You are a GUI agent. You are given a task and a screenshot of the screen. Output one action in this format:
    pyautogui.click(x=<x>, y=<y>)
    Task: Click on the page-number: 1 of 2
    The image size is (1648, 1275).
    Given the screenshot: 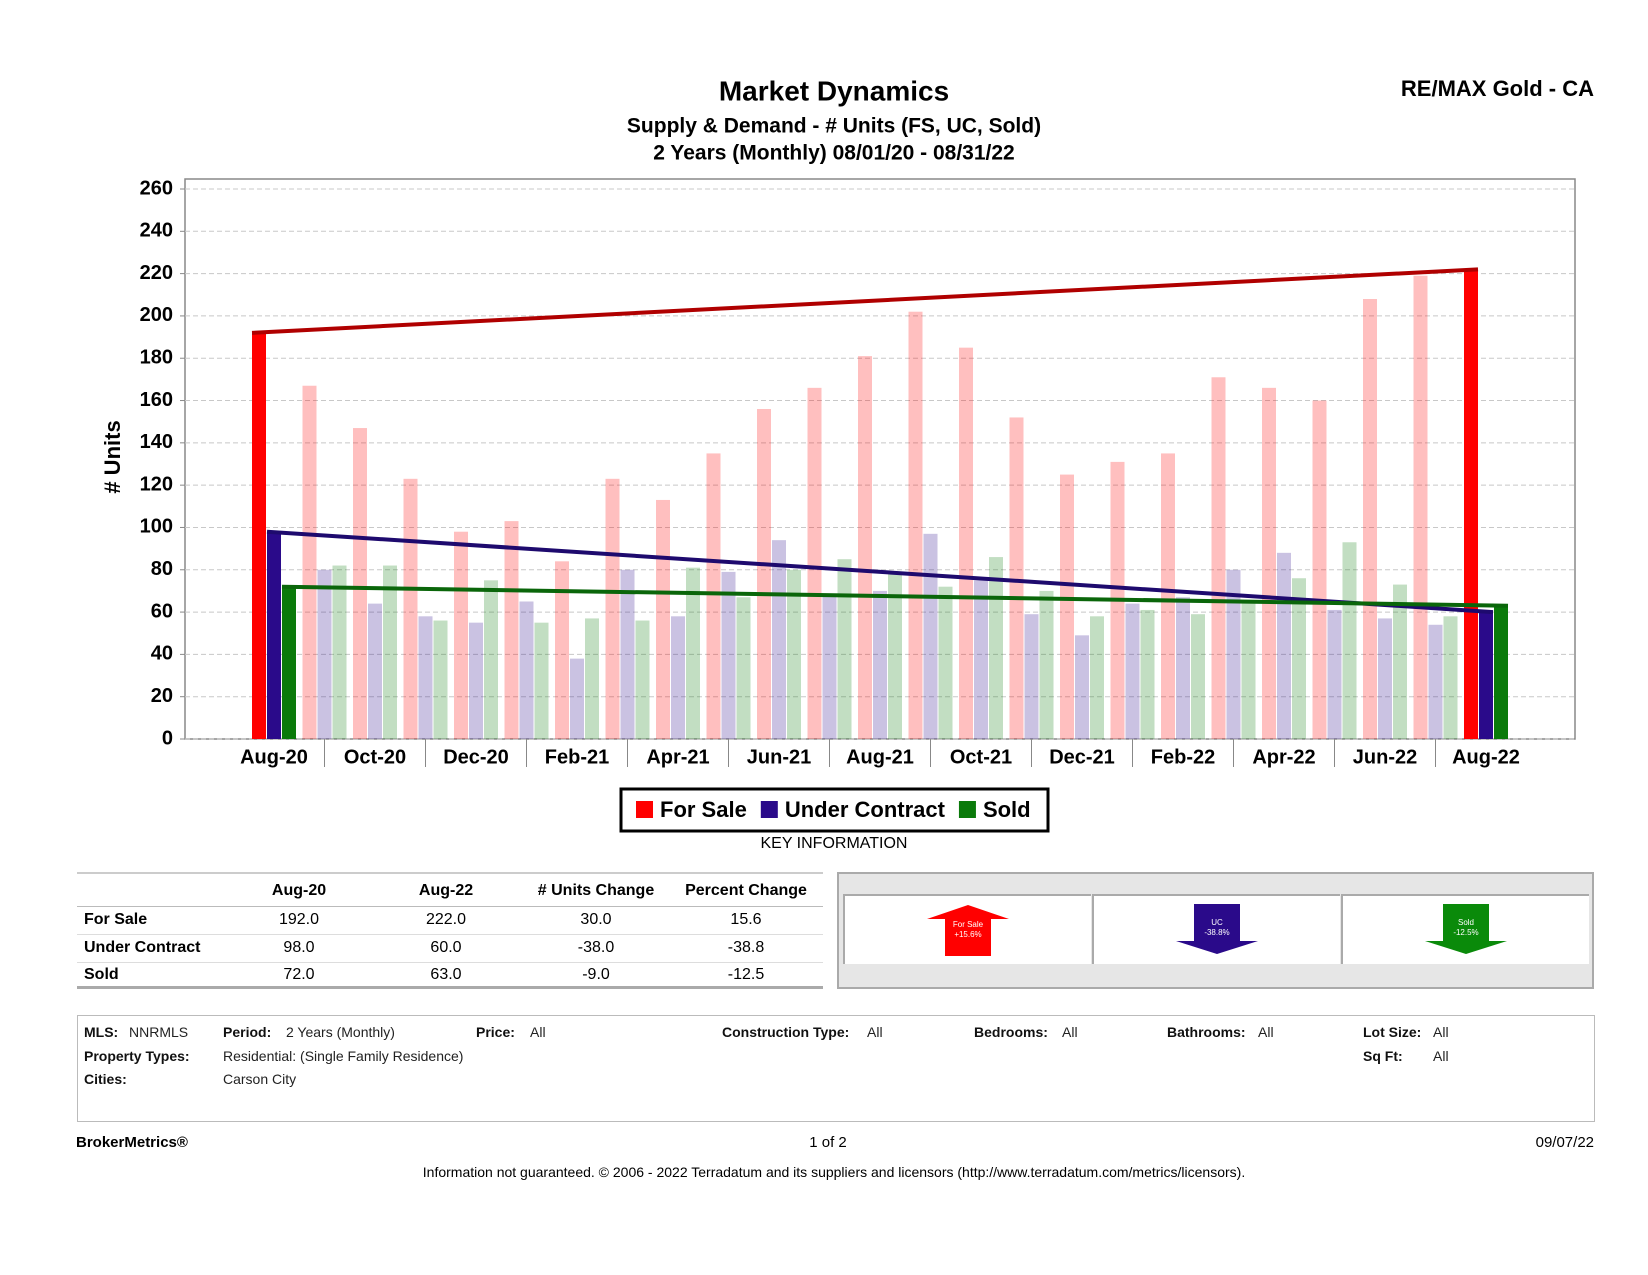 What is the action you would take?
    pyautogui.click(x=828, y=1142)
    